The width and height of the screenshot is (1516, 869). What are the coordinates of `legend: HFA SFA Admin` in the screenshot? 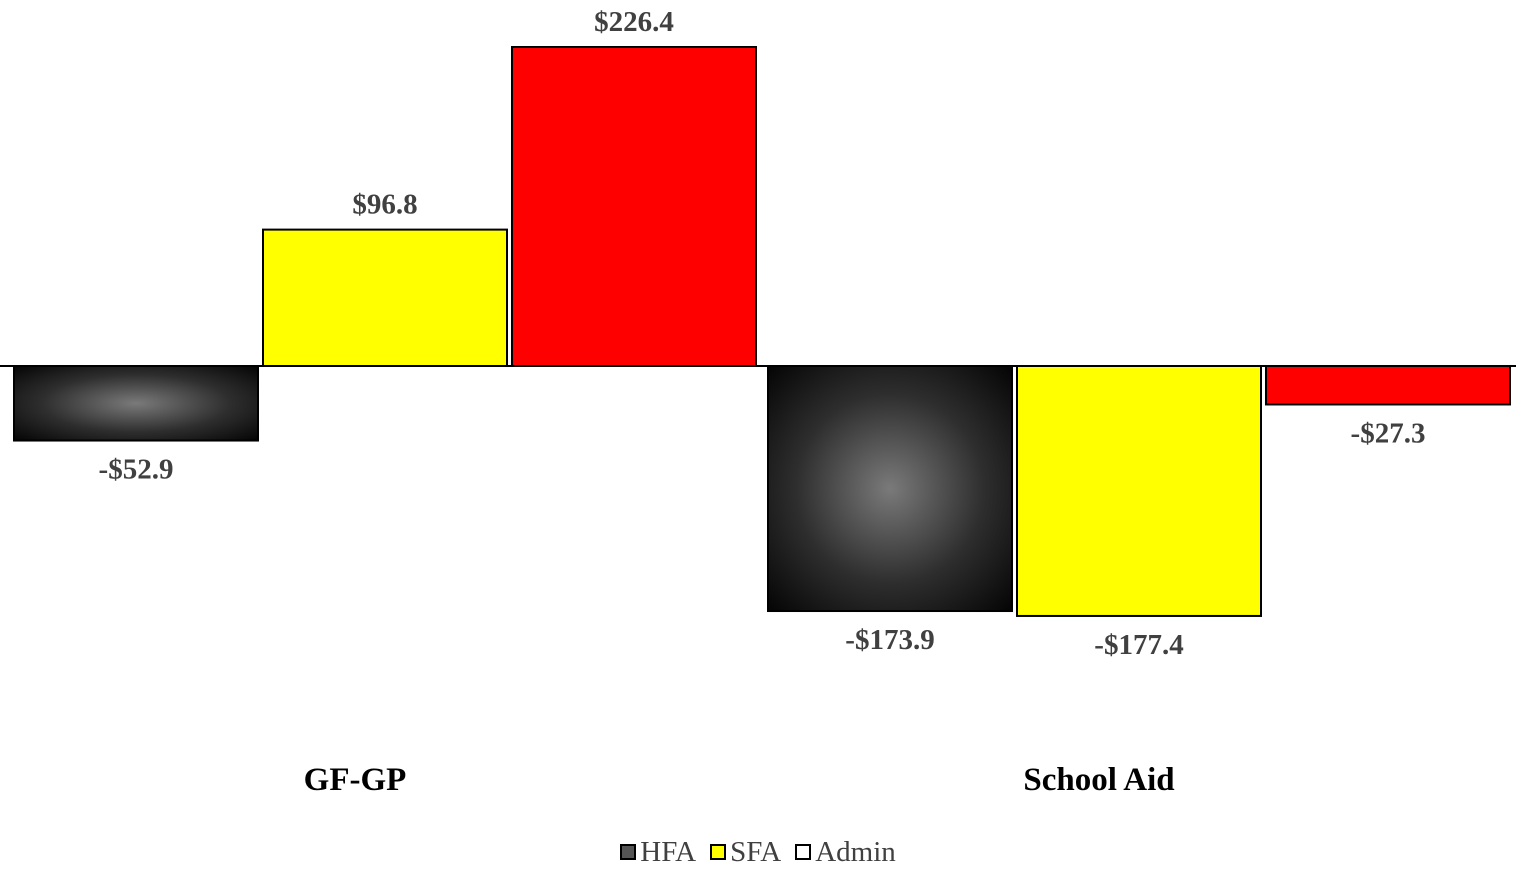 It's located at (758, 852).